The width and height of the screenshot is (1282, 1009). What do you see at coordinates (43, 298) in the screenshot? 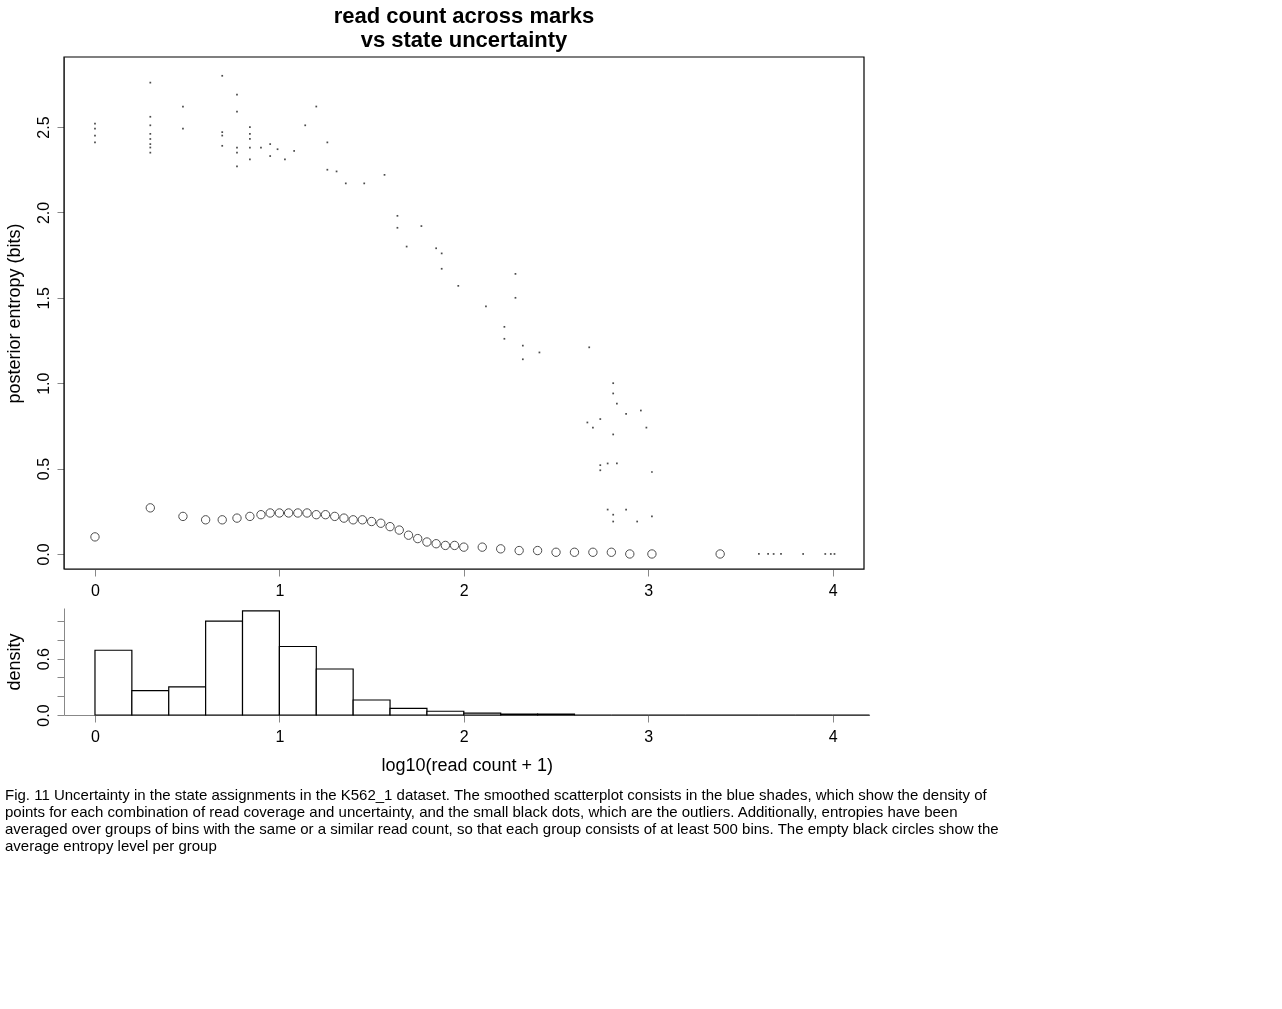
I see `y-tick-label: 1.5` at bounding box center [43, 298].